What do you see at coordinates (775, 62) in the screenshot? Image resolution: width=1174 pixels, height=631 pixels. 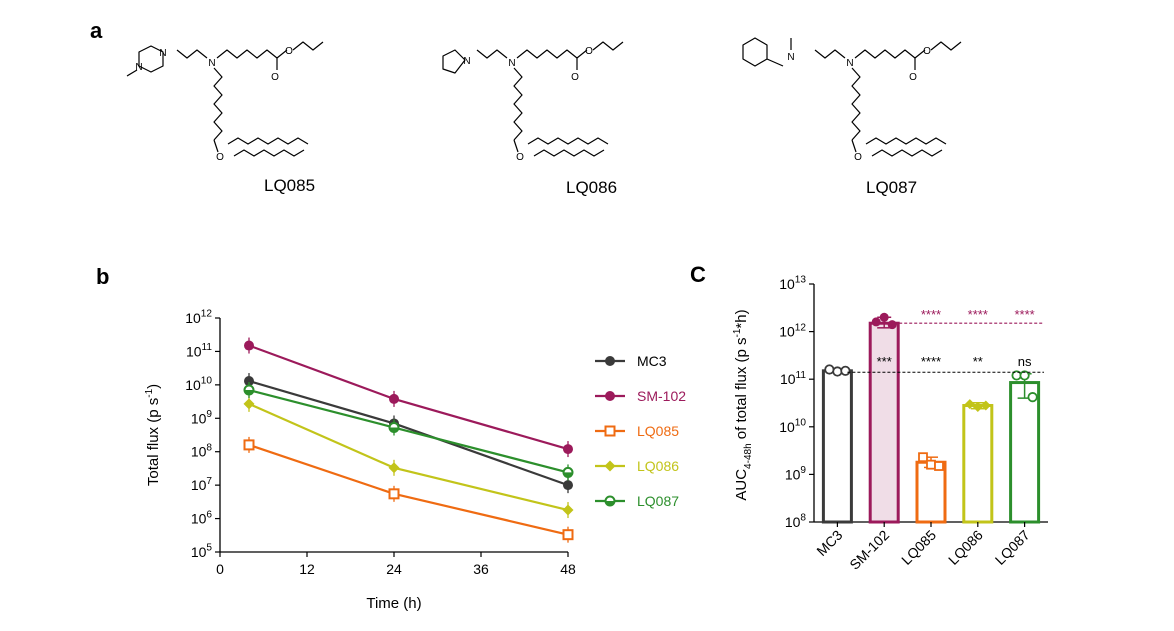 I see `benzyl-bond` at bounding box center [775, 62].